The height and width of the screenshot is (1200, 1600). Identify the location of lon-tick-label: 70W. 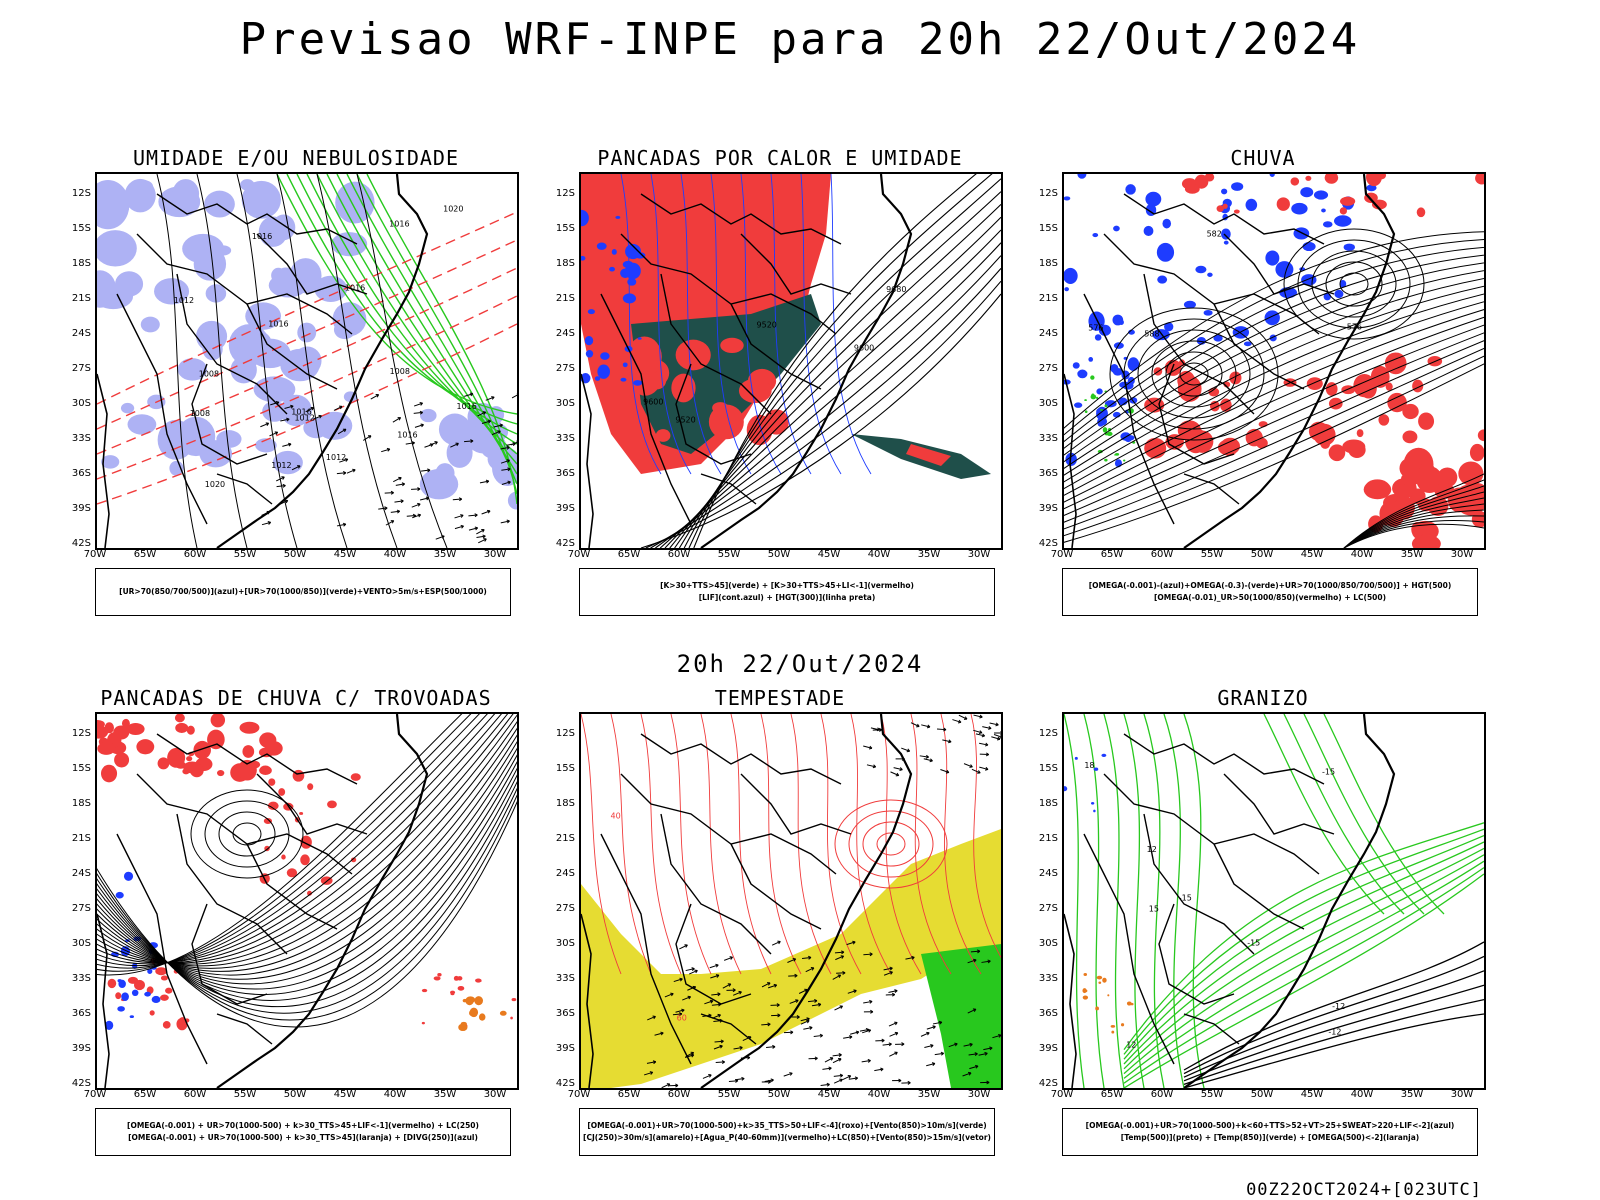
(579, 1094).